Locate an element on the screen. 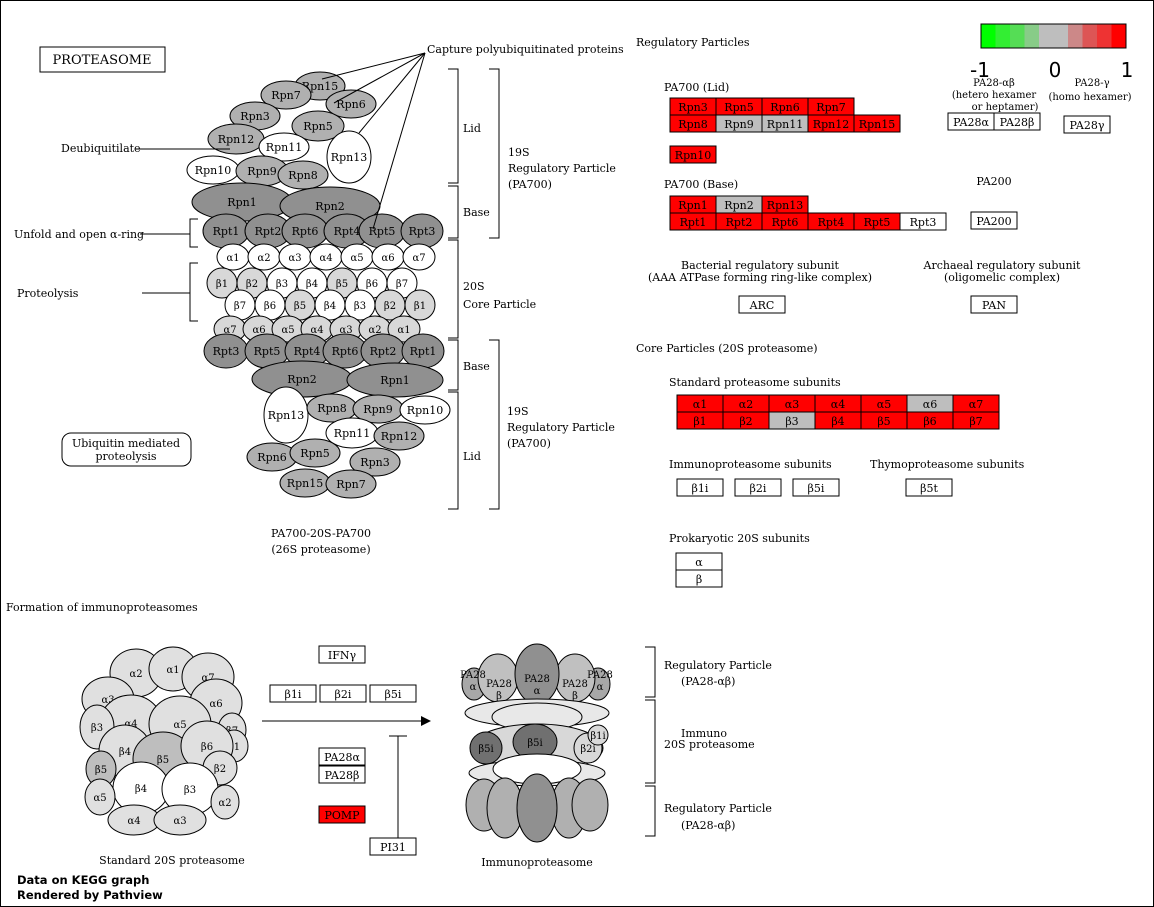 The width and height of the screenshot is (1154, 907). gene-label: α2 is located at coordinates (746, 404).